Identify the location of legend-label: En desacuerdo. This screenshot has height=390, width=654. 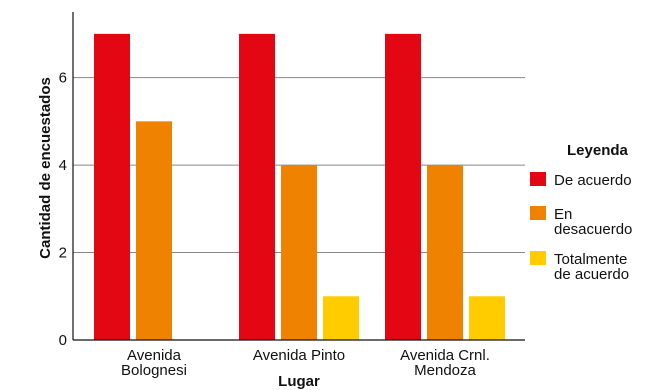
(593, 222).